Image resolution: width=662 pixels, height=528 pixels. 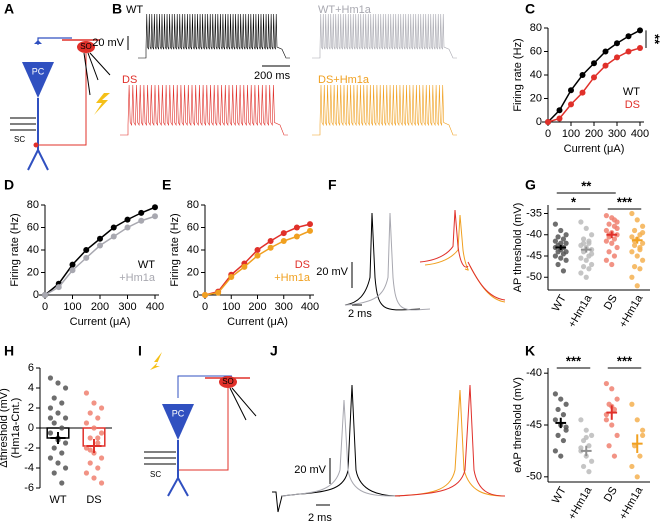 What do you see at coordinates (594, 134) in the screenshot?
I see `x-tick-label: 200` at bounding box center [594, 134].